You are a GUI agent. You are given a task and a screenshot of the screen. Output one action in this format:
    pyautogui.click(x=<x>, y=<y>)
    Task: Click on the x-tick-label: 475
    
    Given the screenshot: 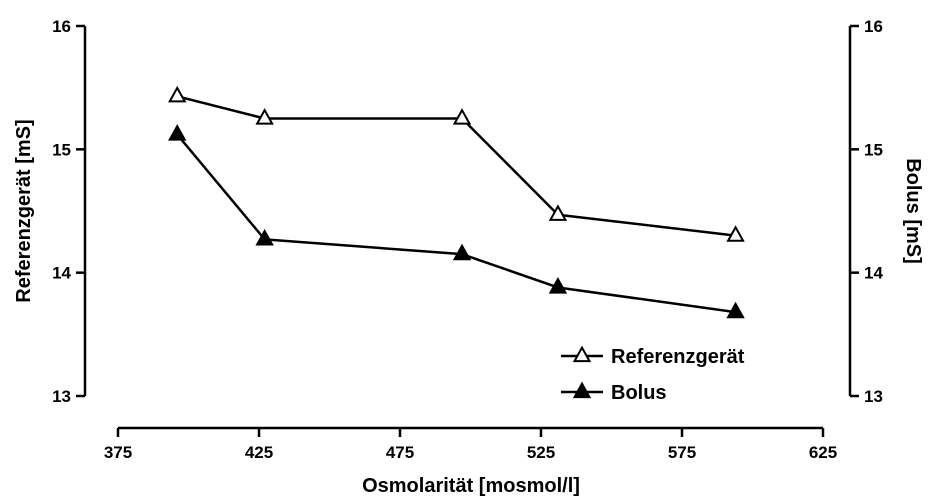 What is the action you would take?
    pyautogui.click(x=400, y=452)
    